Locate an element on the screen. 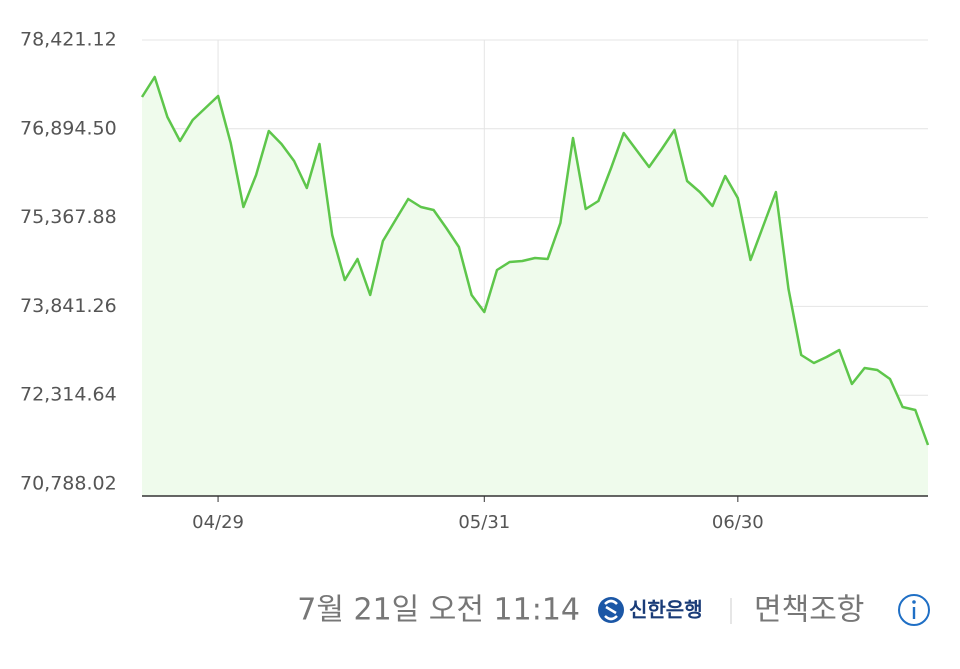 The image size is (960, 669). y-tick-label: 72,314.64 is located at coordinates (68, 395).